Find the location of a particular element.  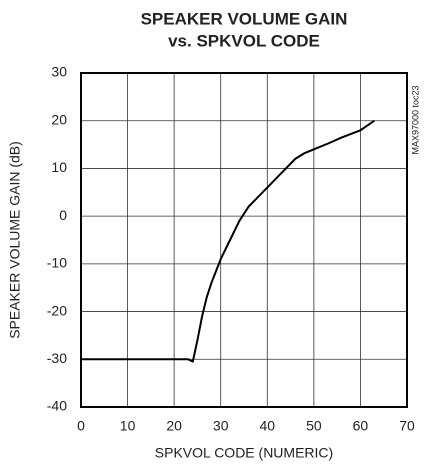

y-tick-label: -10 is located at coordinates (57, 263).